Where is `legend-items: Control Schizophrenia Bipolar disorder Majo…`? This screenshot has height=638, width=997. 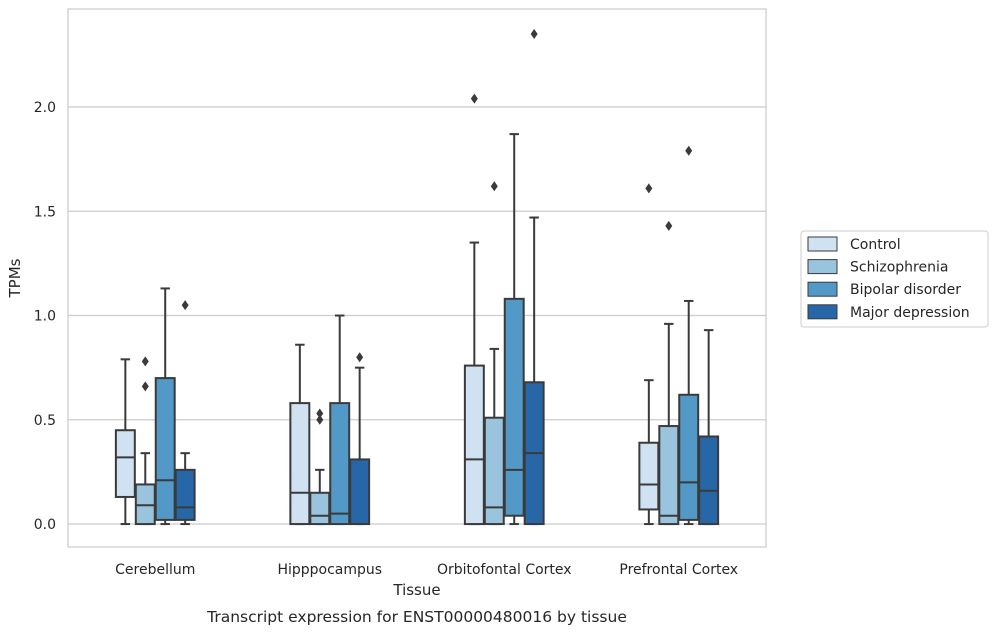
legend-items: Control Schizophrenia Bipolar disorder Majo… is located at coordinates (888, 278).